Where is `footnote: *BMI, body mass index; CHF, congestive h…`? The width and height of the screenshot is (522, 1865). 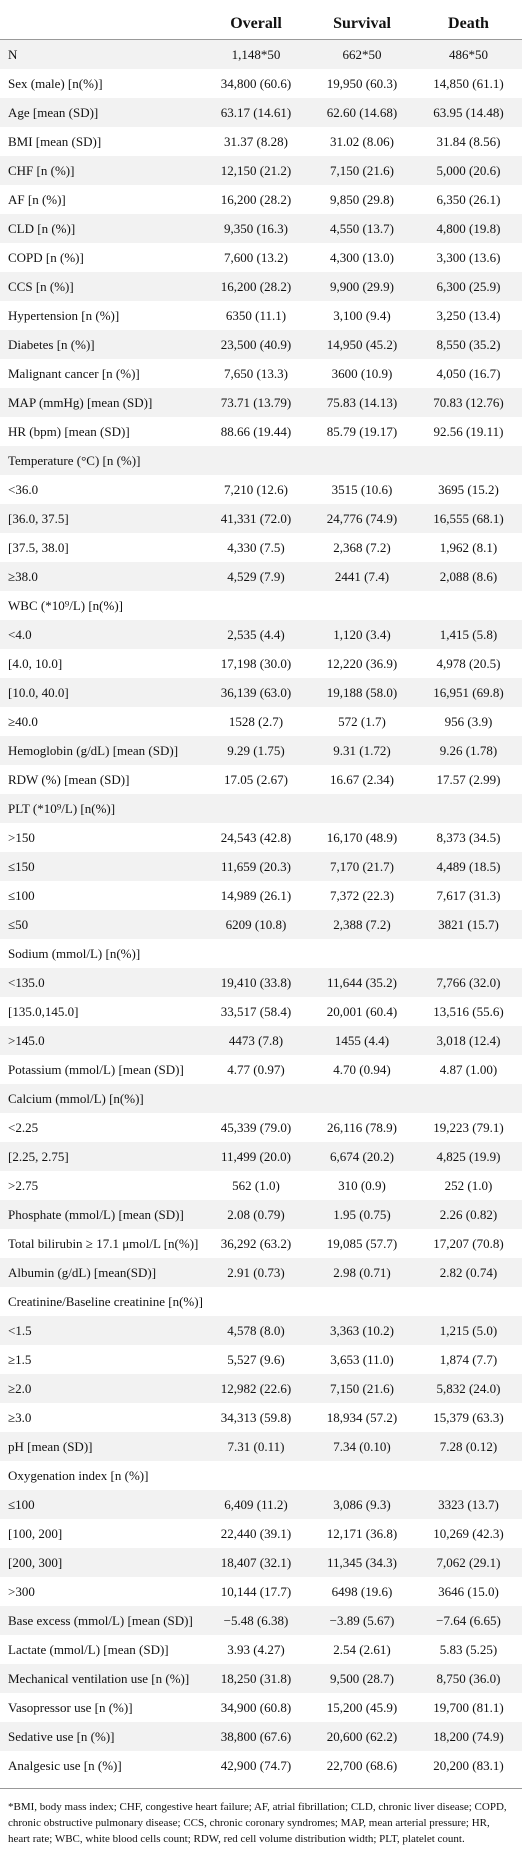
footnote: *BMI, body mass index; CHF, congestive h… is located at coordinates (261, 1817).